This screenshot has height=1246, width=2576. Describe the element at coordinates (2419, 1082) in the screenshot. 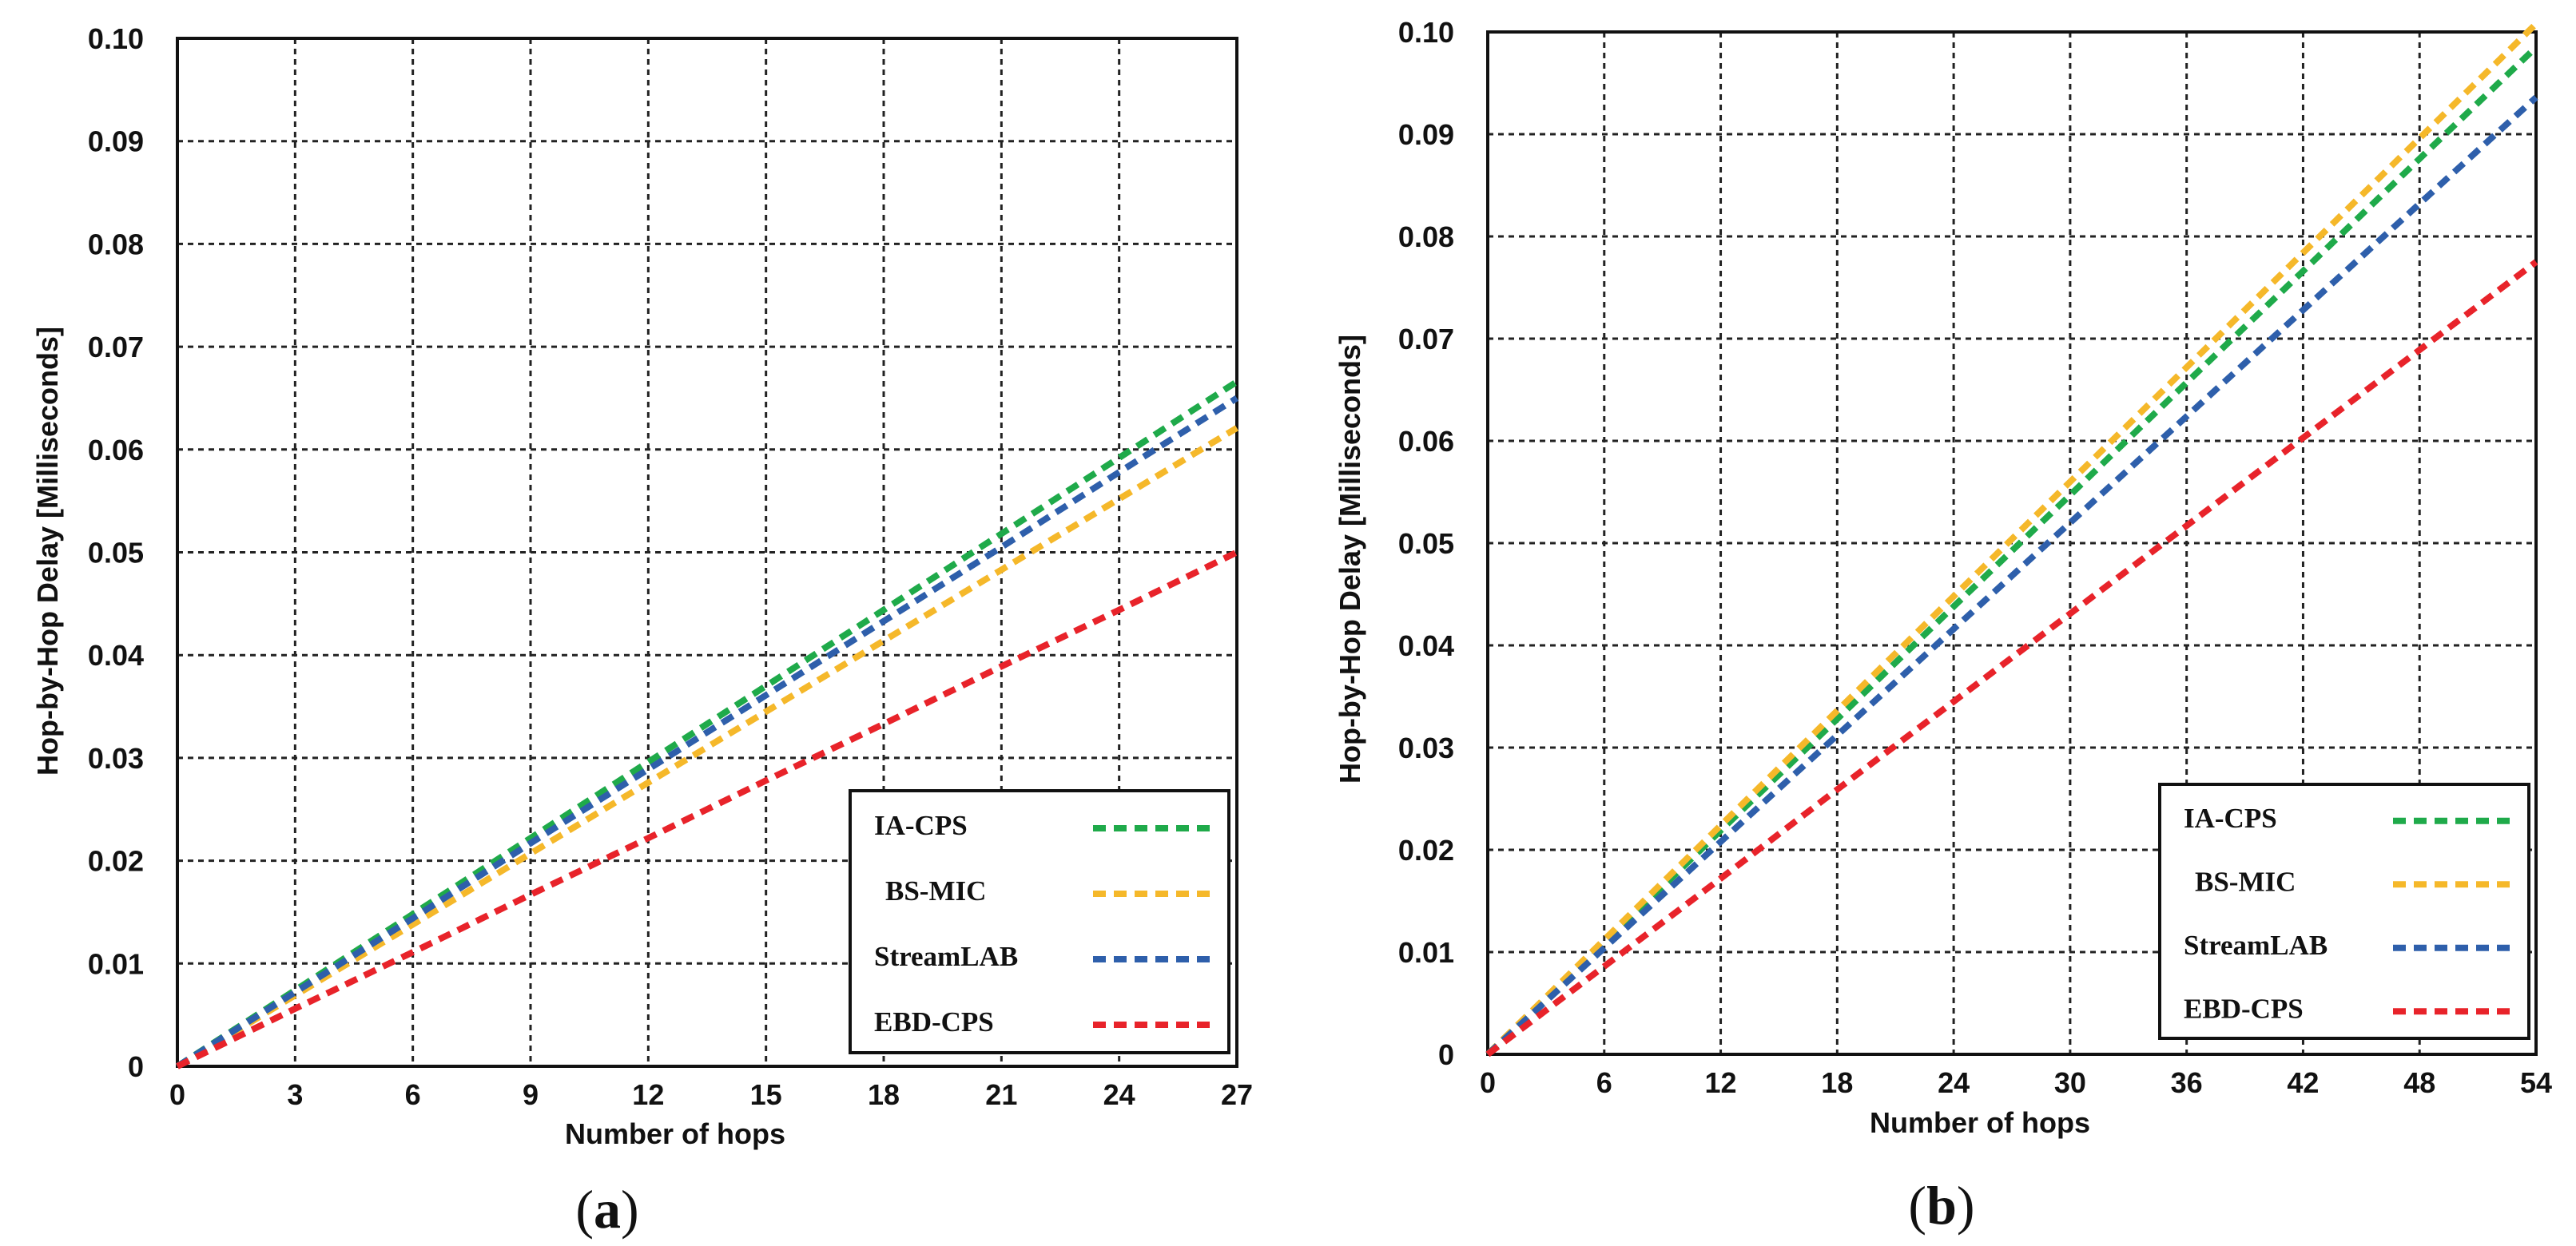

I see `x-tick-label: 48` at that location.